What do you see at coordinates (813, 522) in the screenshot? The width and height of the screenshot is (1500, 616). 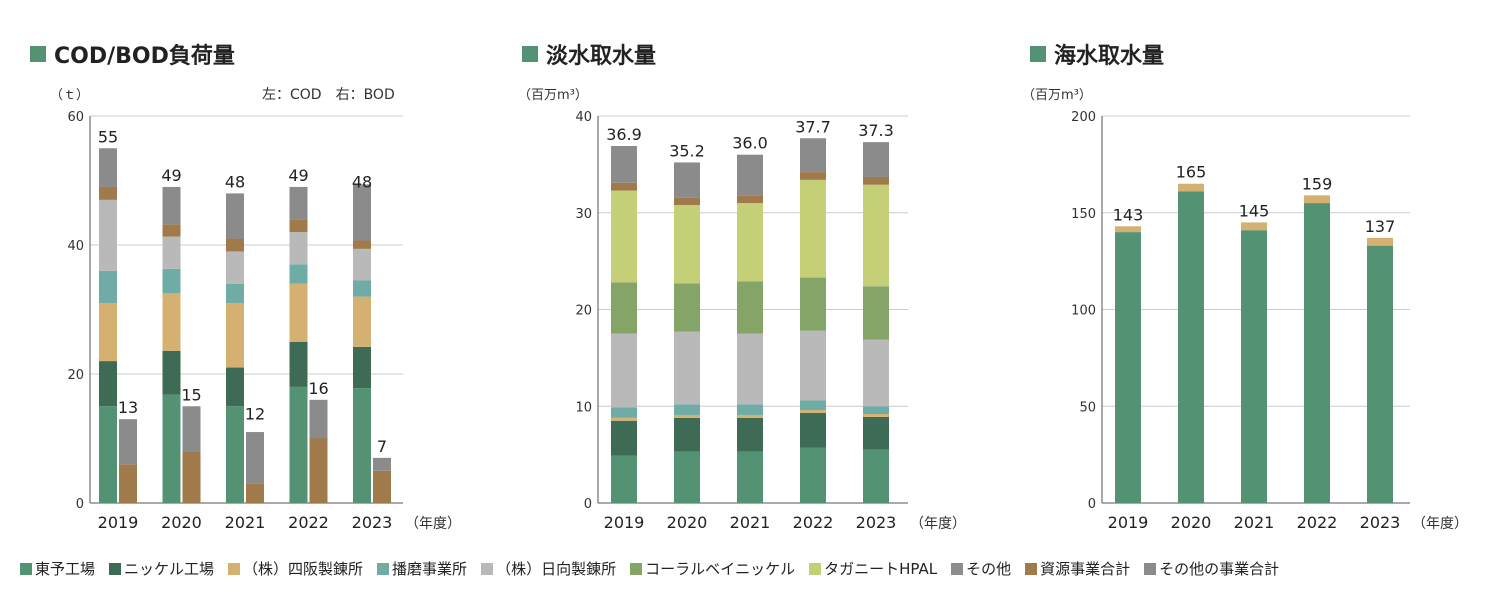 I see `fresh-xtick-label: 2022` at bounding box center [813, 522].